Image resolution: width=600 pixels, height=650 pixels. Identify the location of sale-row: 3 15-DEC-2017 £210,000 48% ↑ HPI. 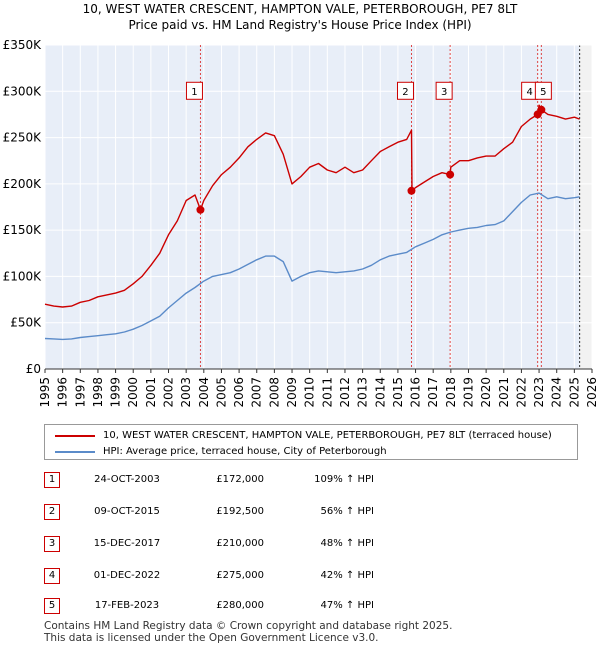
(314, 545).